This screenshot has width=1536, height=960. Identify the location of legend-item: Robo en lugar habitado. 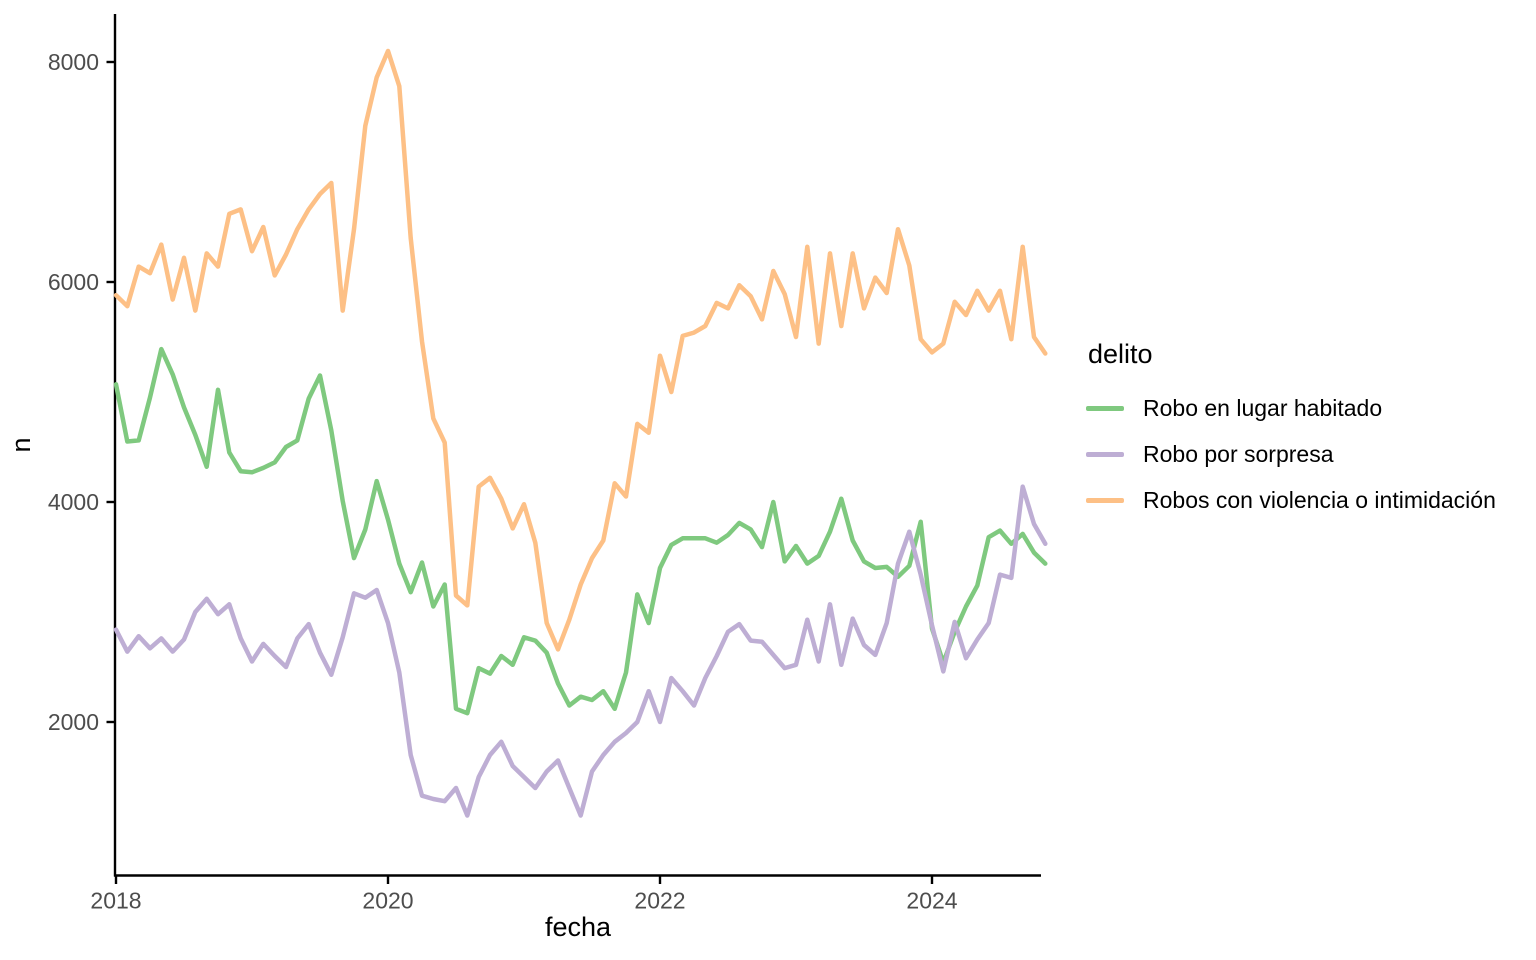
(1291, 409).